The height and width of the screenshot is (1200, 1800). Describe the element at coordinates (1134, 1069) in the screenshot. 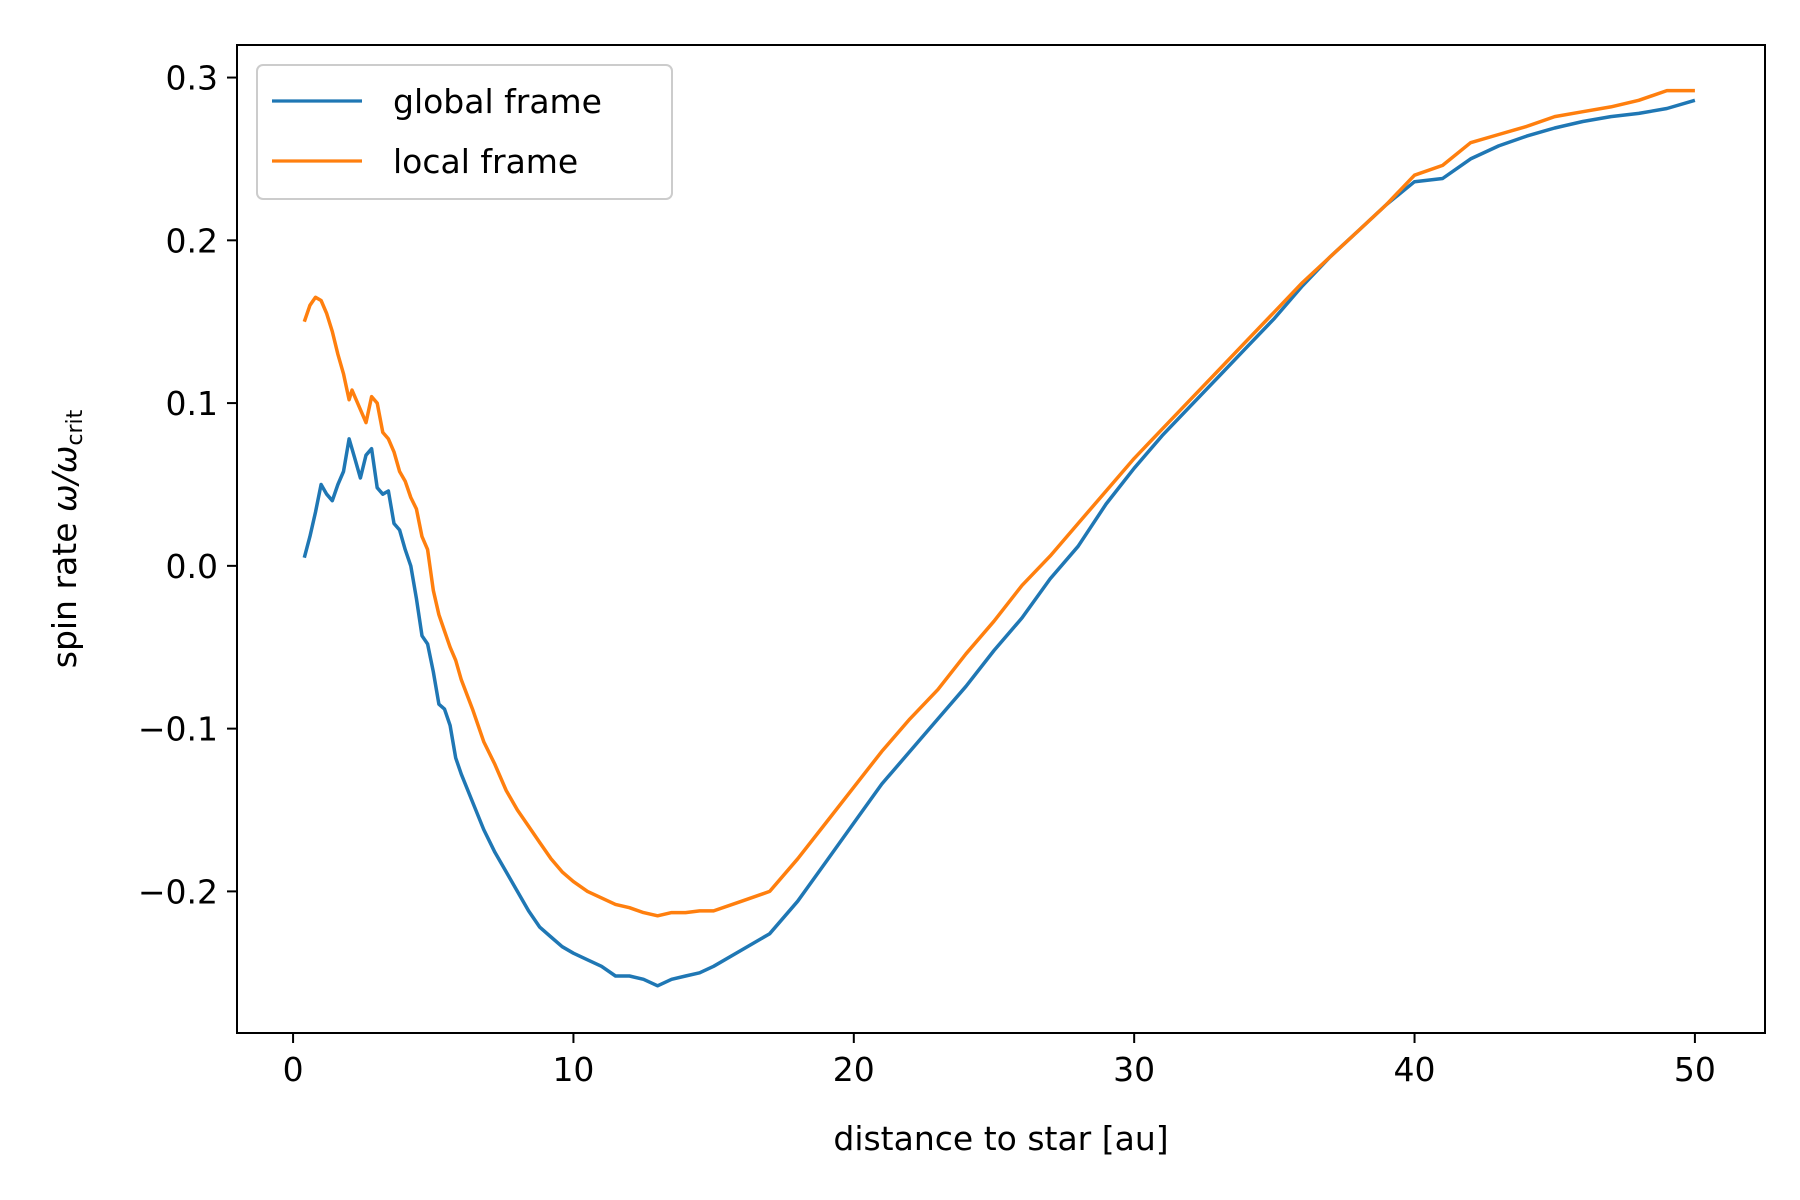

I see `x-tick-label: 30` at that location.